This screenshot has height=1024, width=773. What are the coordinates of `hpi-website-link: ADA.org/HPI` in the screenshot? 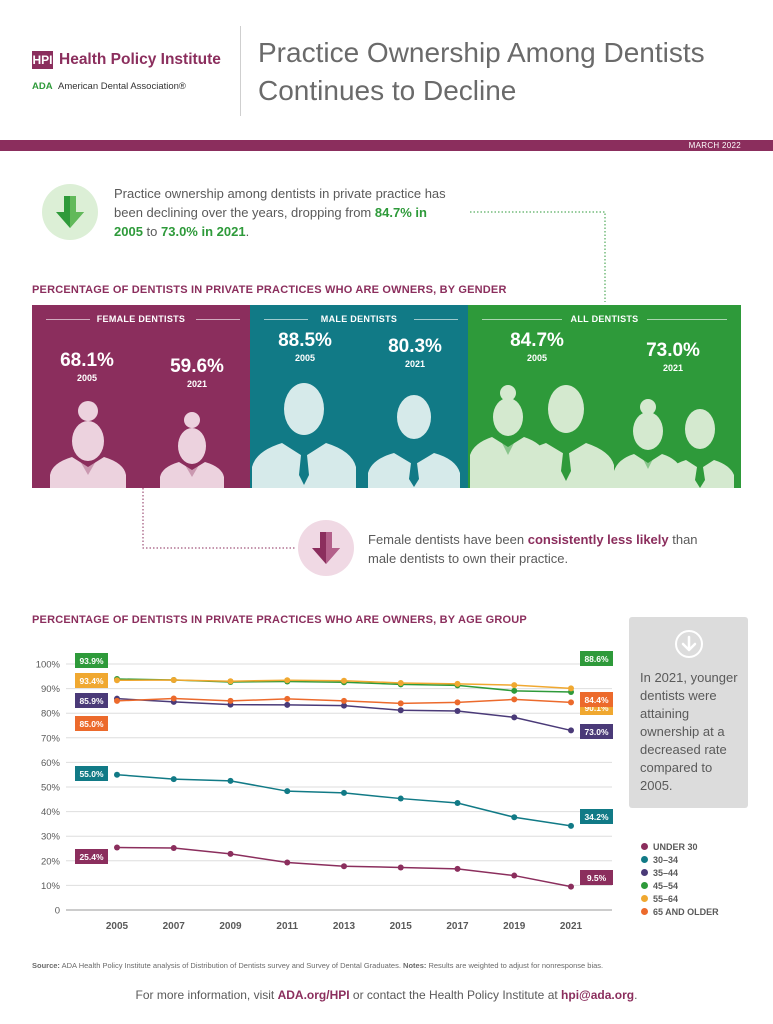 It's located at (313, 995).